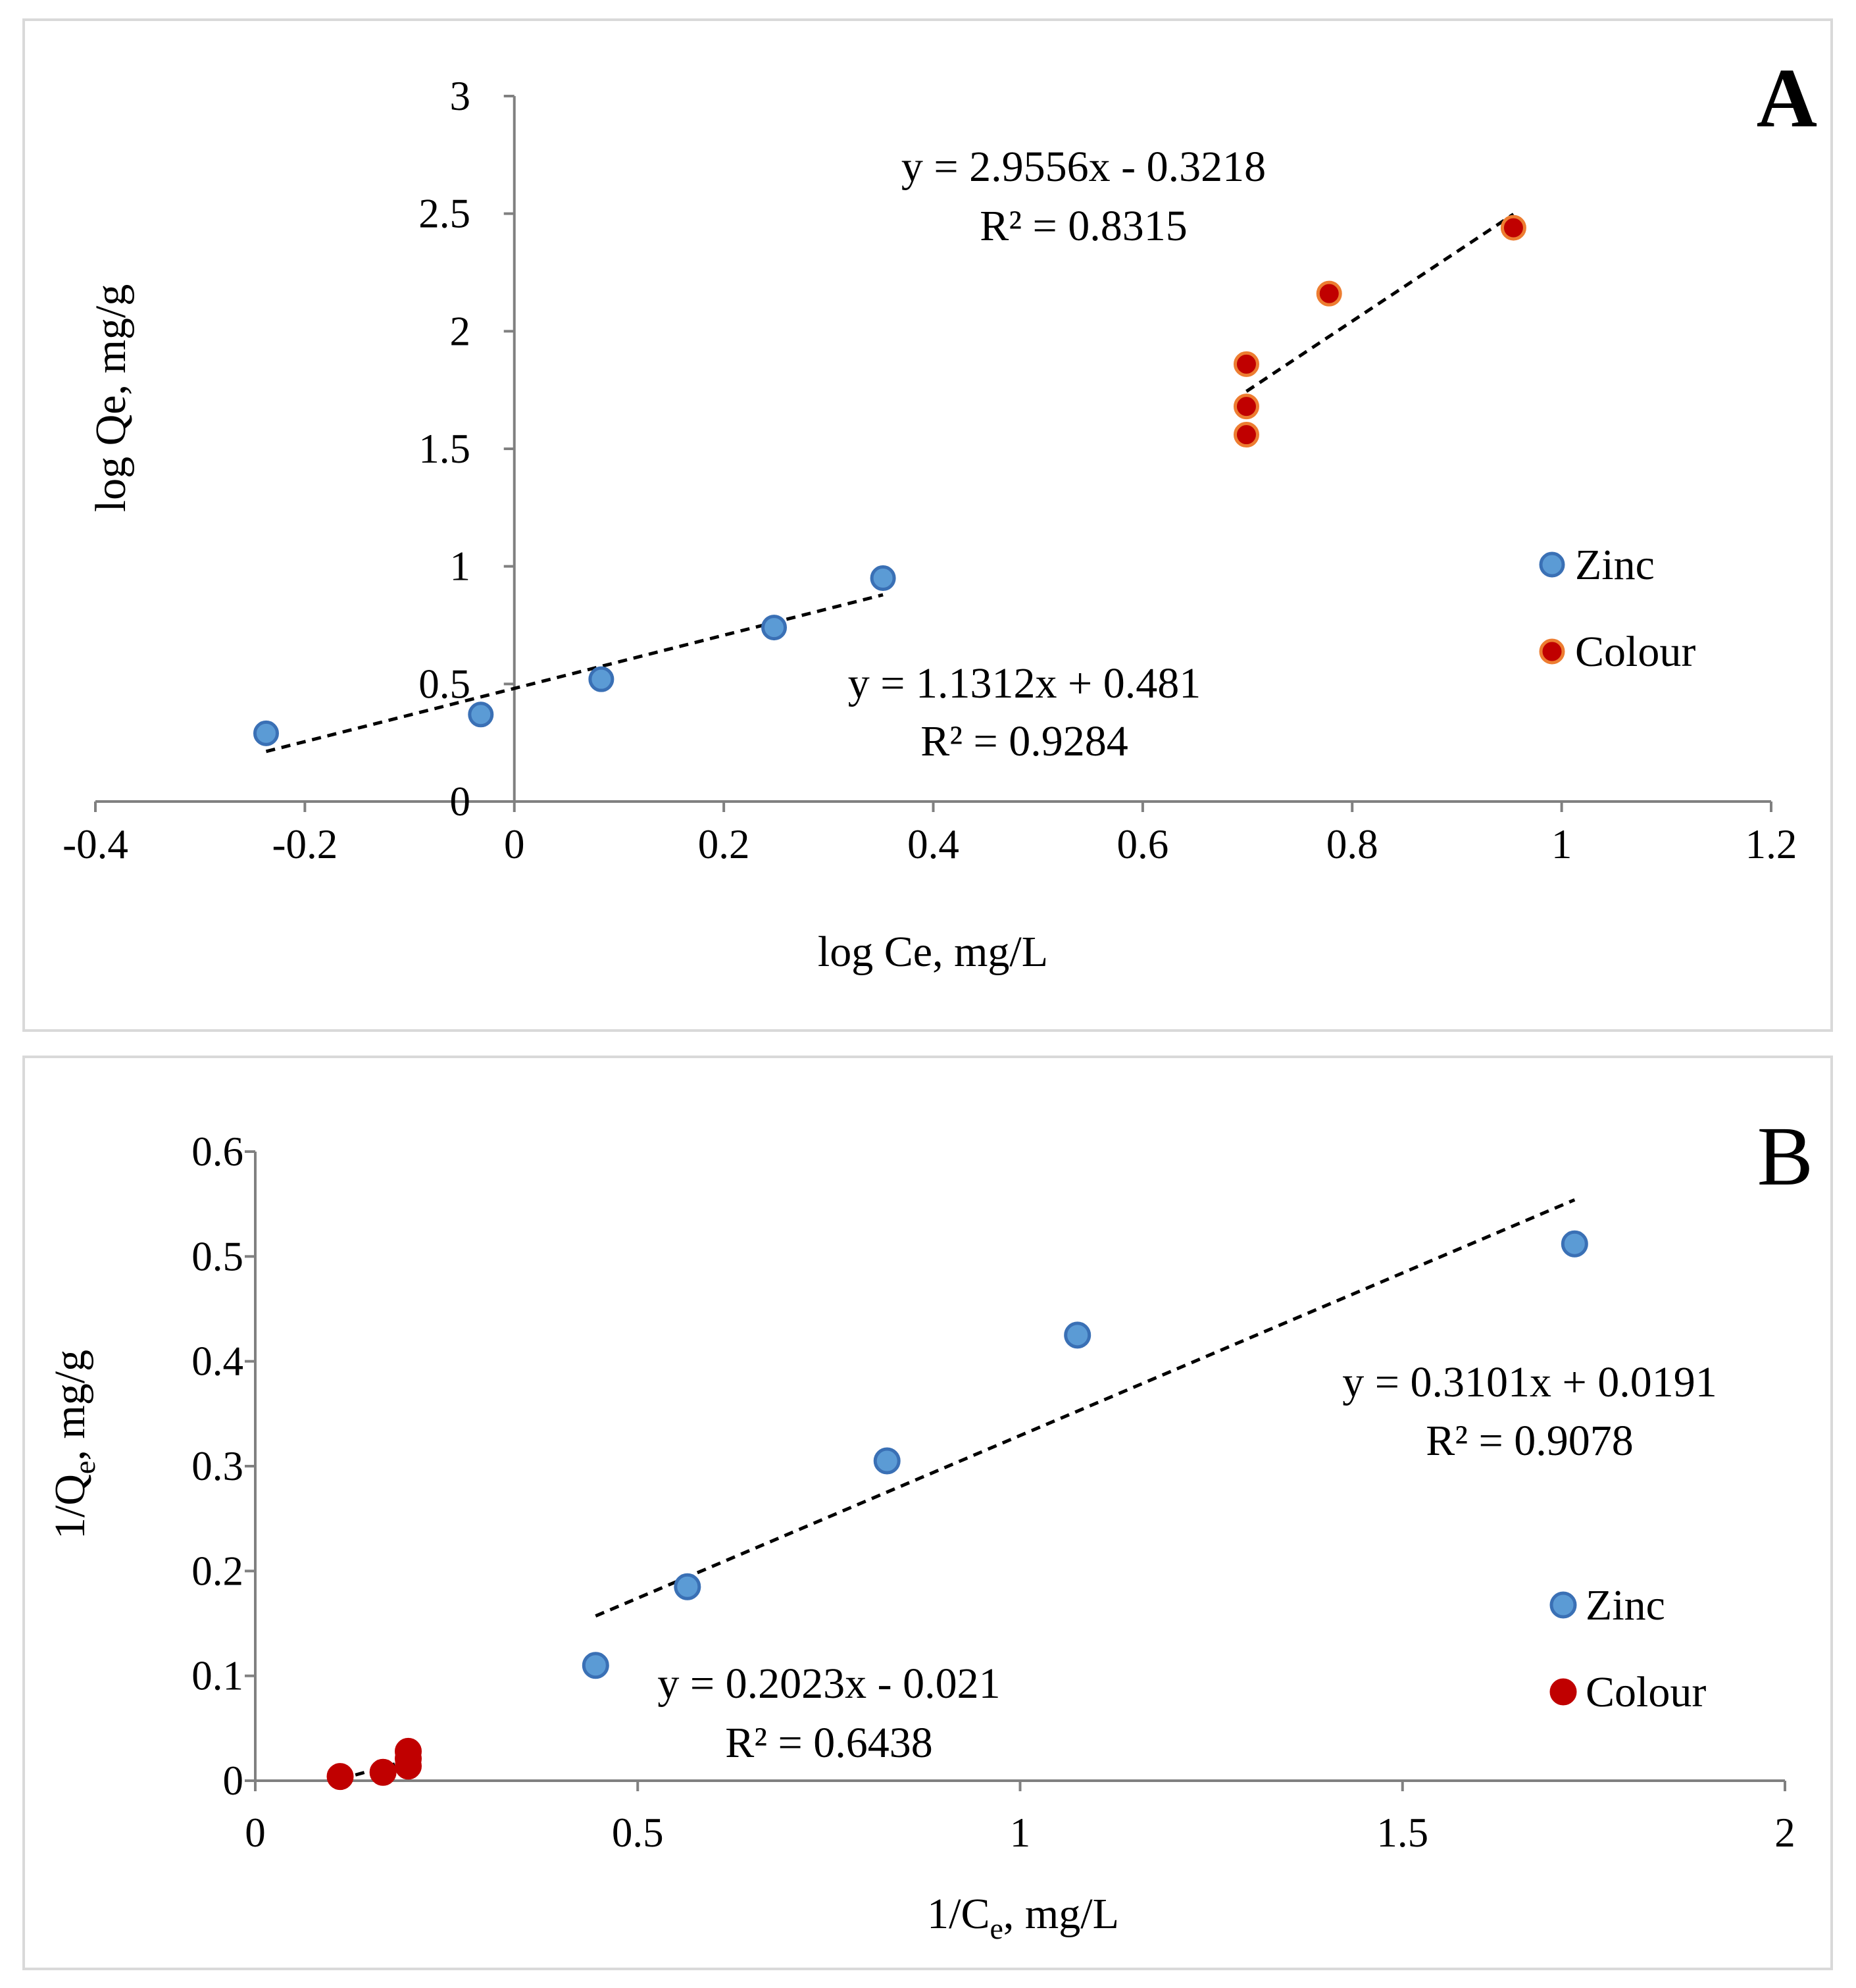 The image size is (1856, 1988). What do you see at coordinates (1787, 98) in the screenshot?
I see `panel-a-letter: A` at bounding box center [1787, 98].